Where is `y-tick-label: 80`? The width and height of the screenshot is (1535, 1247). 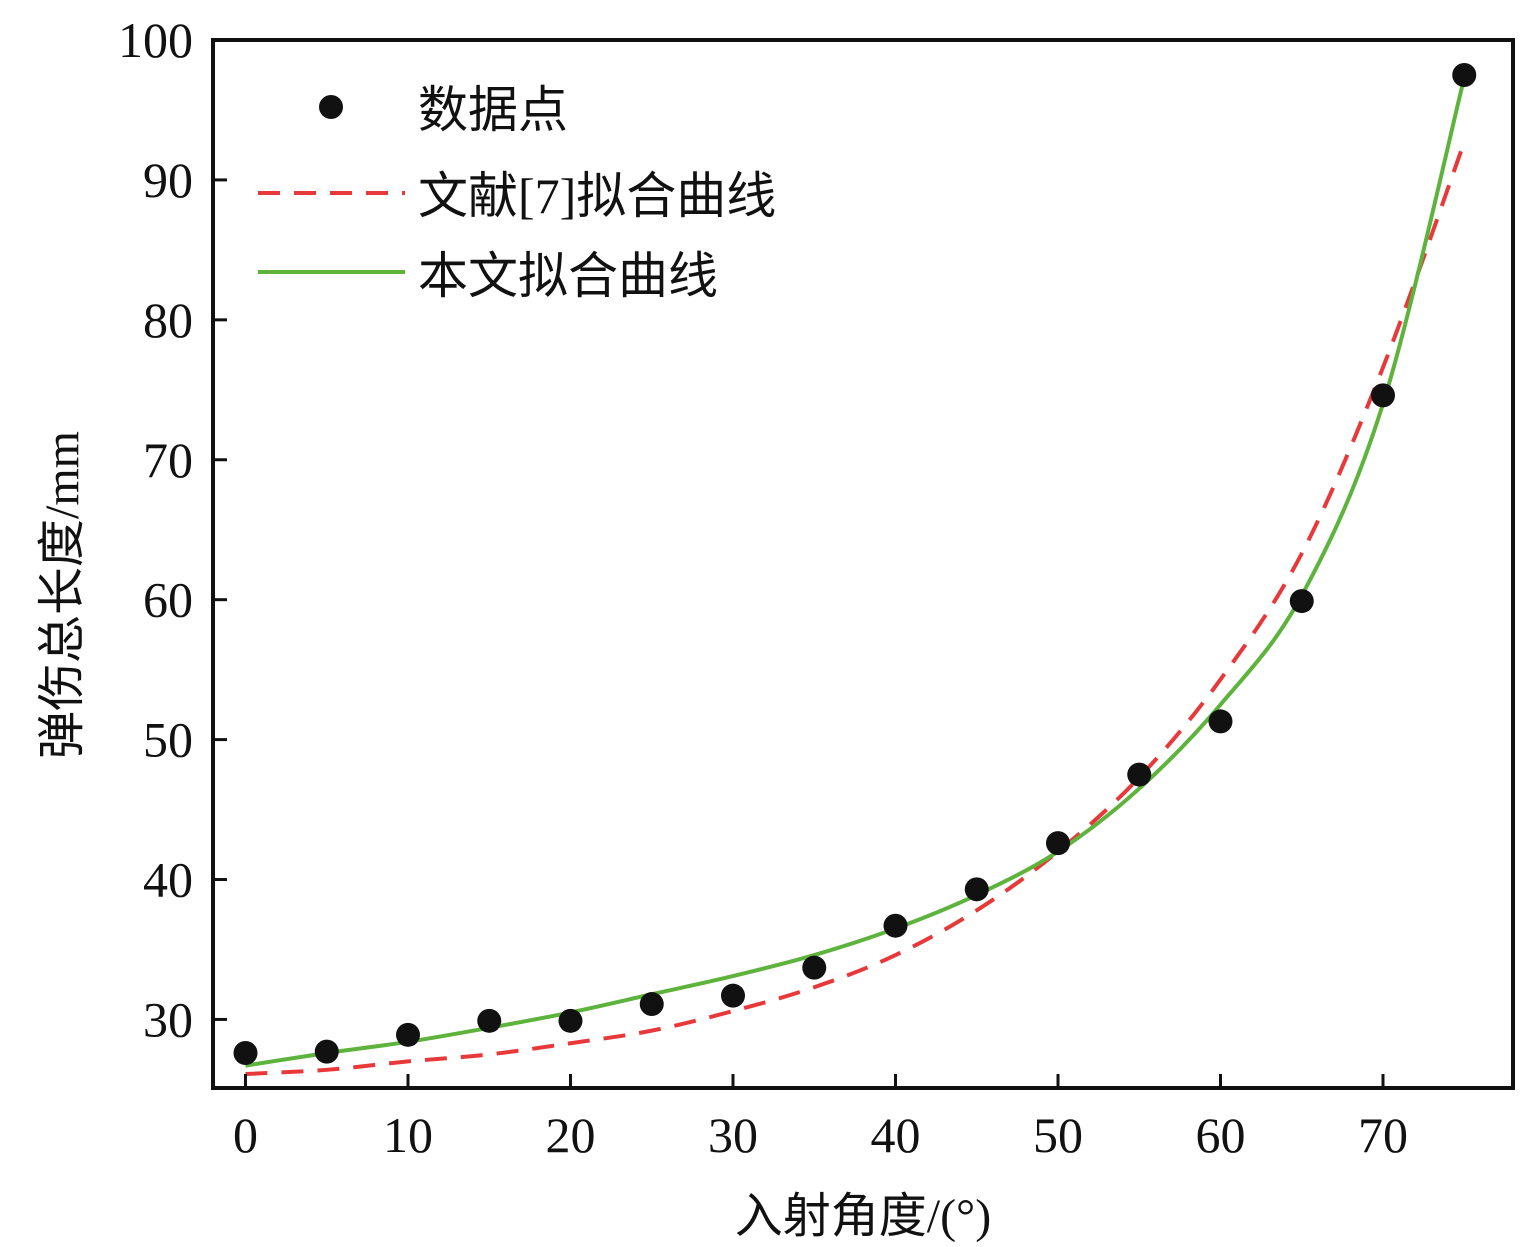
y-tick-label: 80 is located at coordinates (168, 320).